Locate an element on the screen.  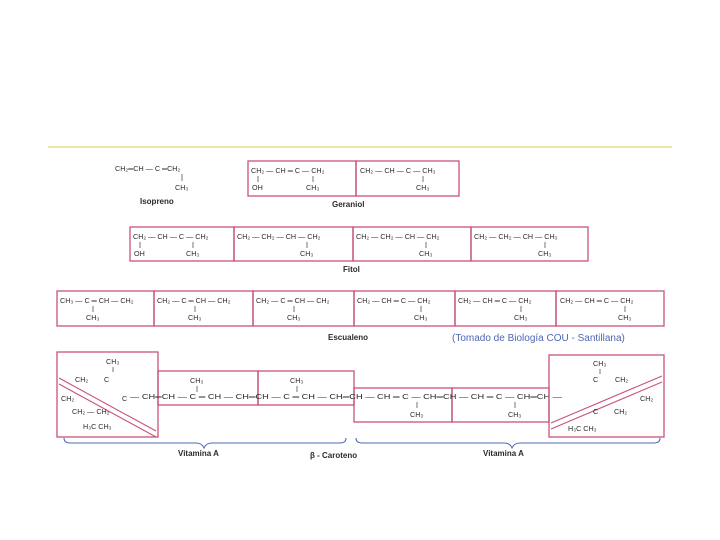
phytol-label: Fitol is located at coordinates (351, 269).